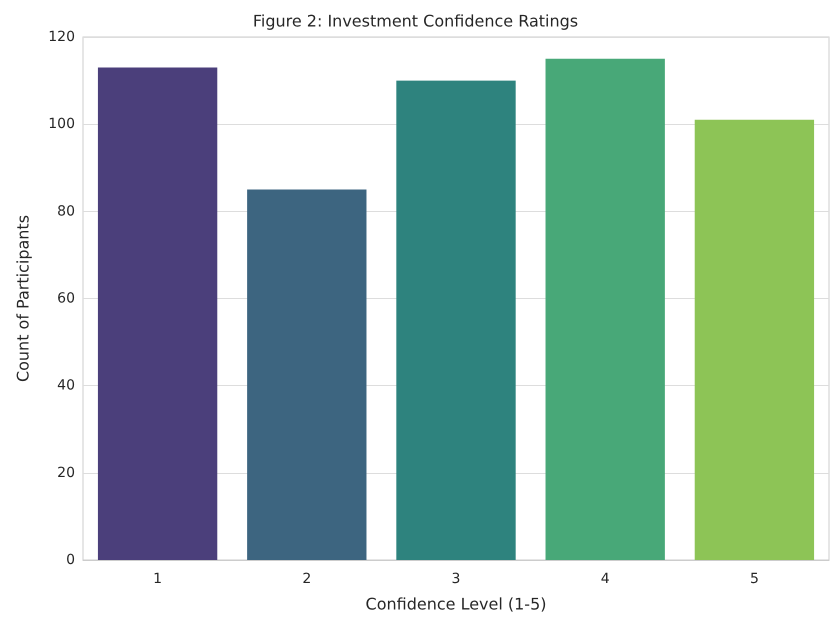  I want to click on y-tick-label: 80, so click(66, 211).